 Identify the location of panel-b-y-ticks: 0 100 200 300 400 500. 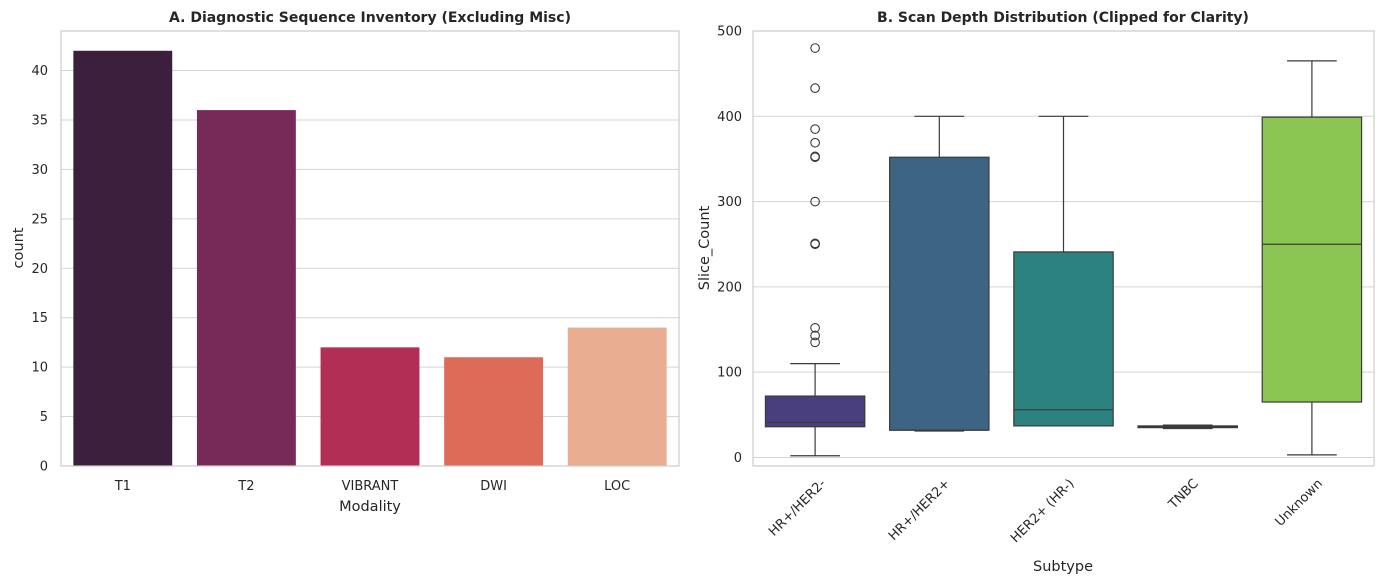
(729, 245).